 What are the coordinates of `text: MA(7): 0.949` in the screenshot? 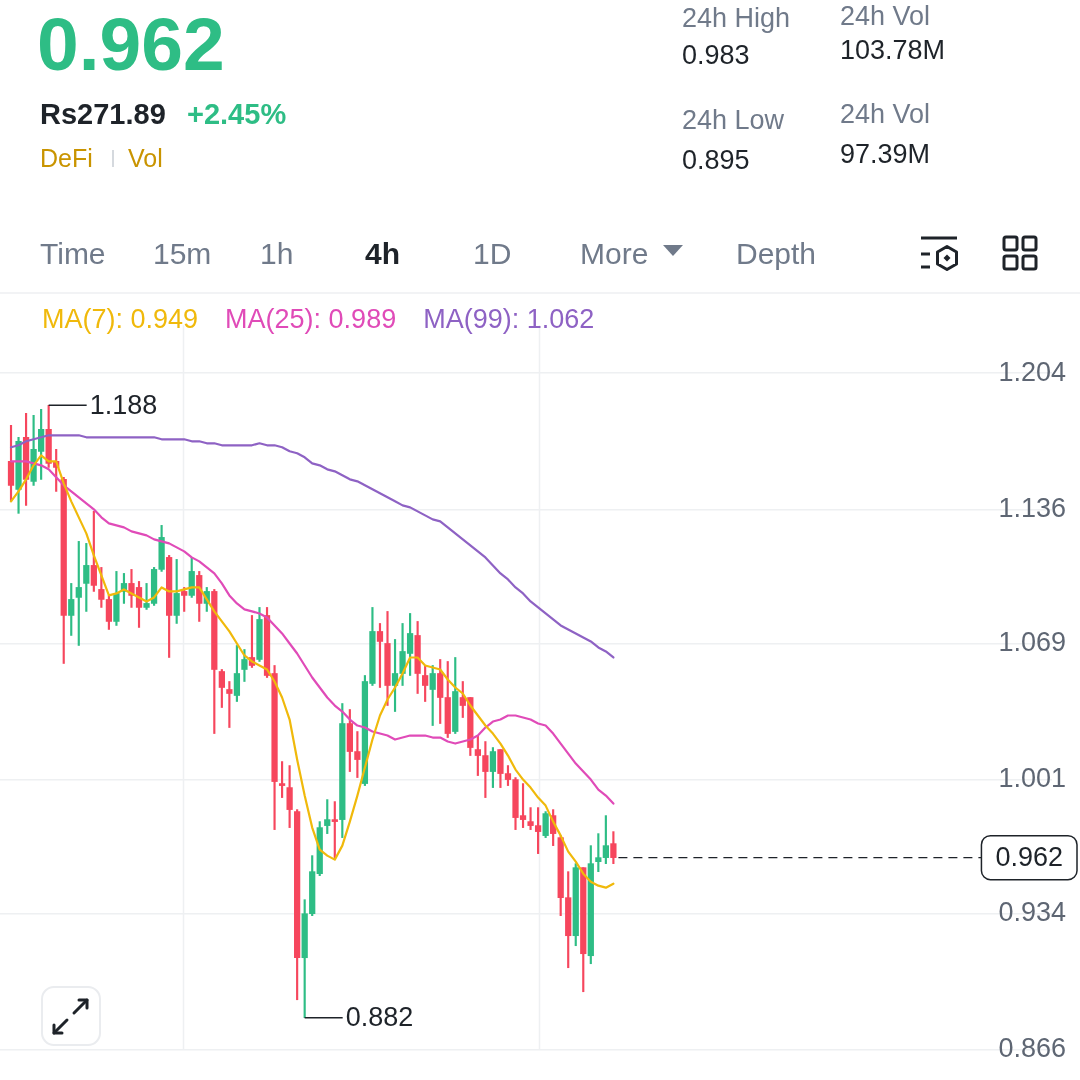 It's located at (120, 320).